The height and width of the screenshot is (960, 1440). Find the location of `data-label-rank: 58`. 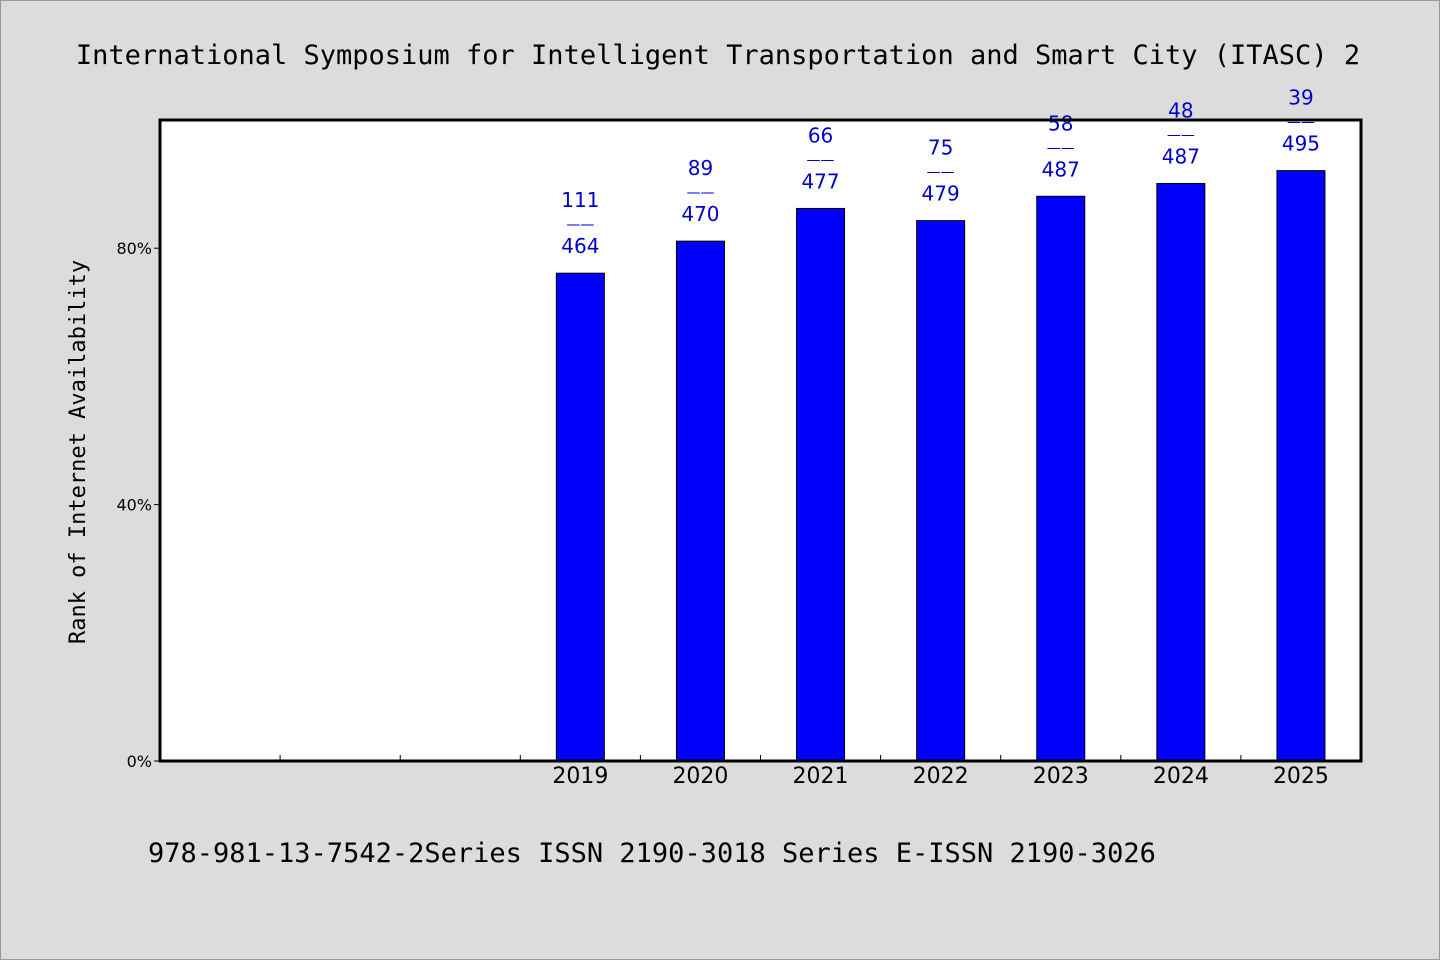

data-label-rank: 58 is located at coordinates (1060, 123).